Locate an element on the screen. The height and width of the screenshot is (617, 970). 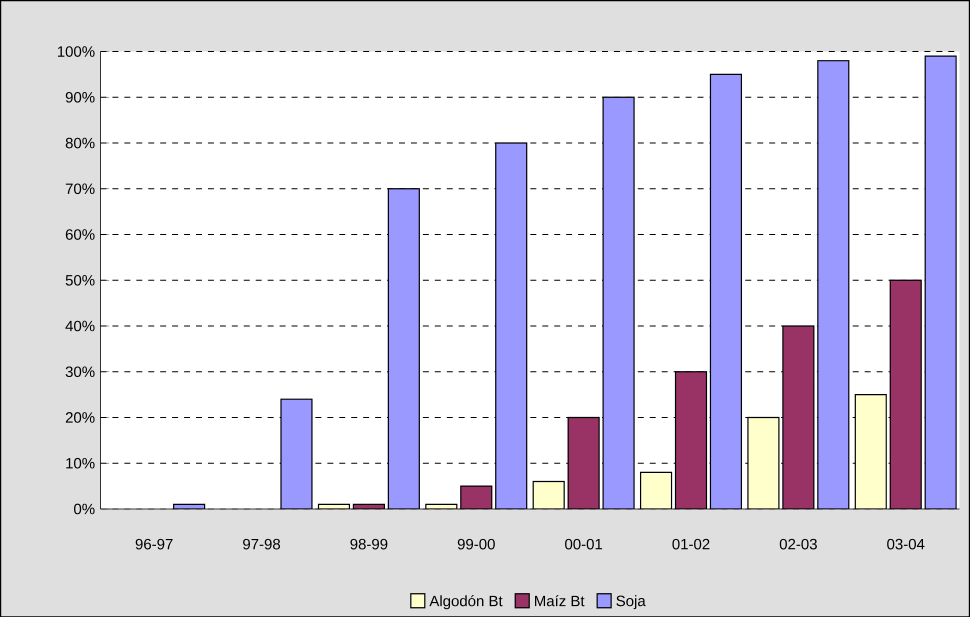
y-tick-label: 30% is located at coordinates (80, 371).